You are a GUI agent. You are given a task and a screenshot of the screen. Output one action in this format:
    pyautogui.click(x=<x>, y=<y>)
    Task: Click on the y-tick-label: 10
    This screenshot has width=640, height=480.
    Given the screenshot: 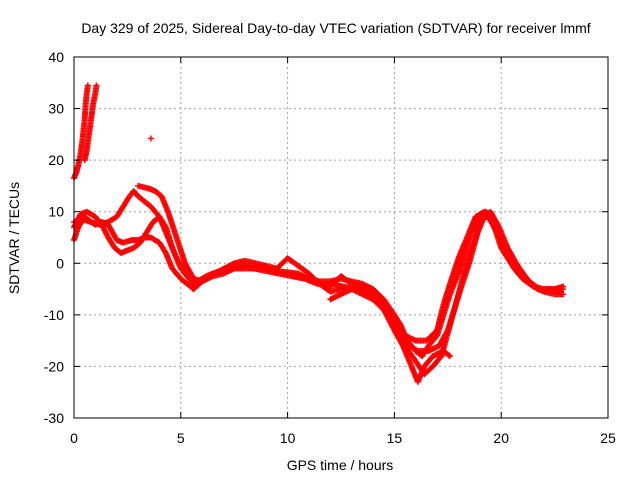 What is the action you would take?
    pyautogui.click(x=56, y=212)
    